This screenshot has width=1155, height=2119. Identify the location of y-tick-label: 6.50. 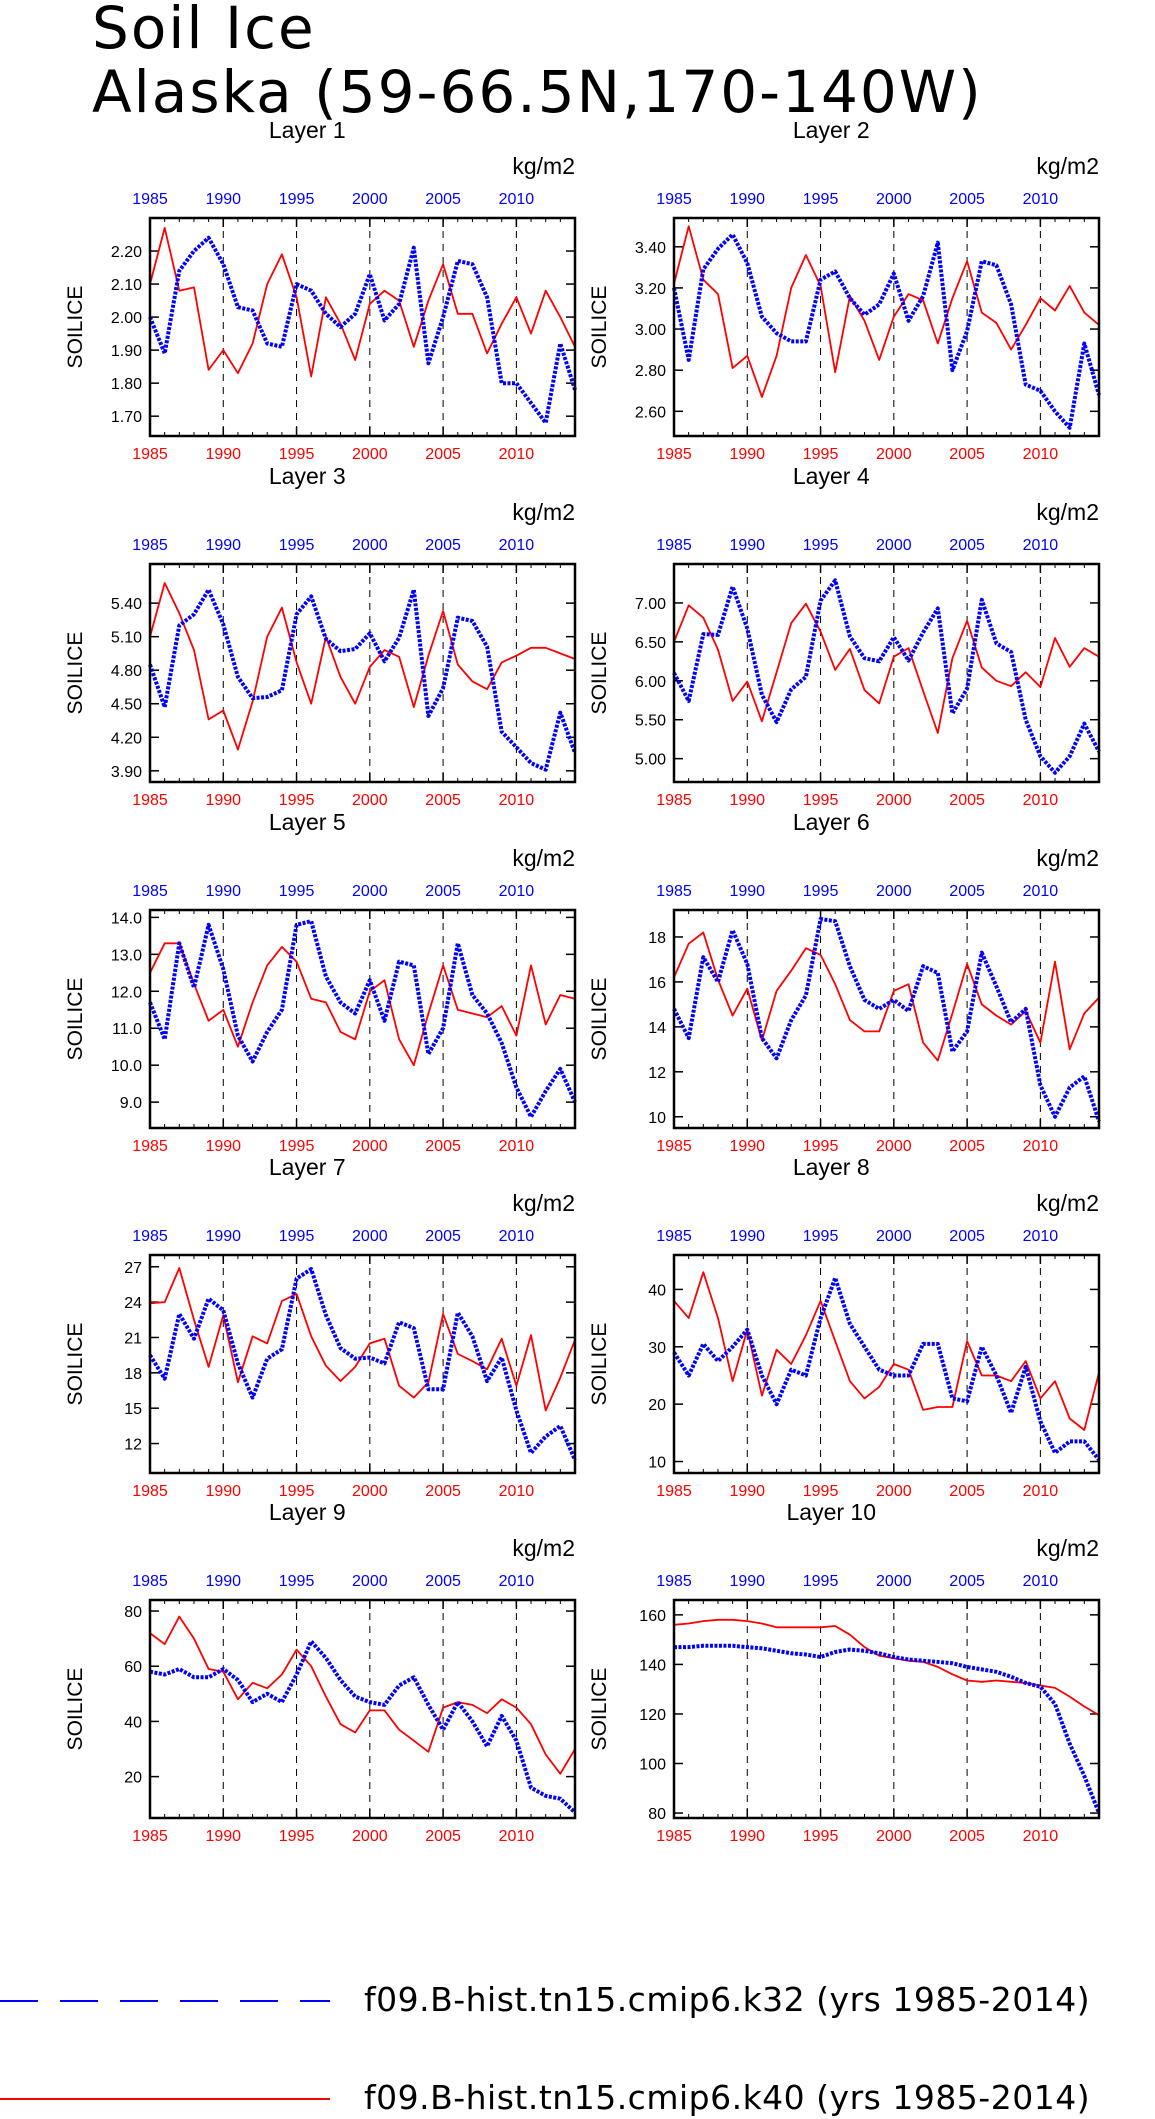
(650, 643).